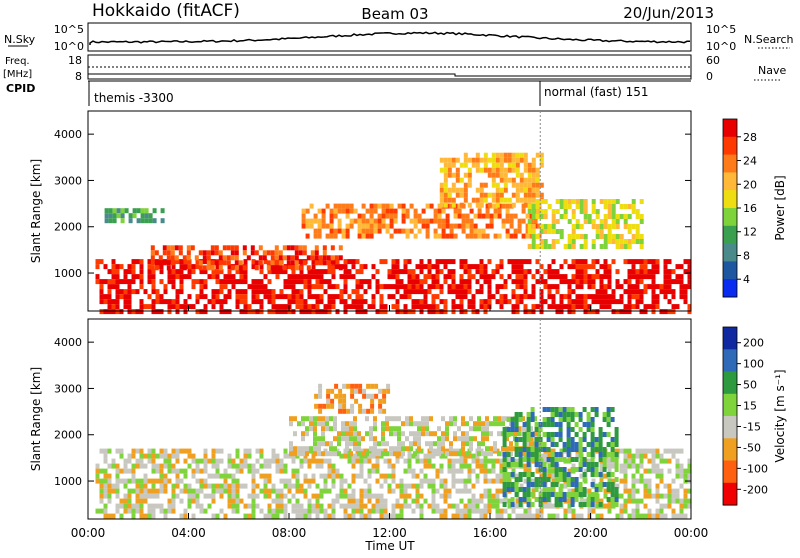 The height and width of the screenshot is (558, 800). I want to click on cpid-segment-1: themis -3300, so click(134, 98).